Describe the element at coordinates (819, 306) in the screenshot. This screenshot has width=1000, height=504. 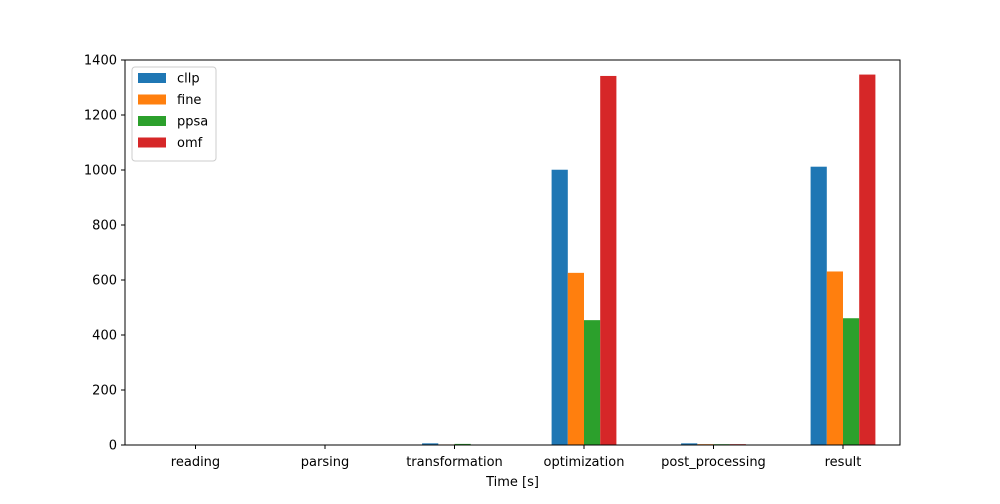
I see `bar-cllp-result` at that location.